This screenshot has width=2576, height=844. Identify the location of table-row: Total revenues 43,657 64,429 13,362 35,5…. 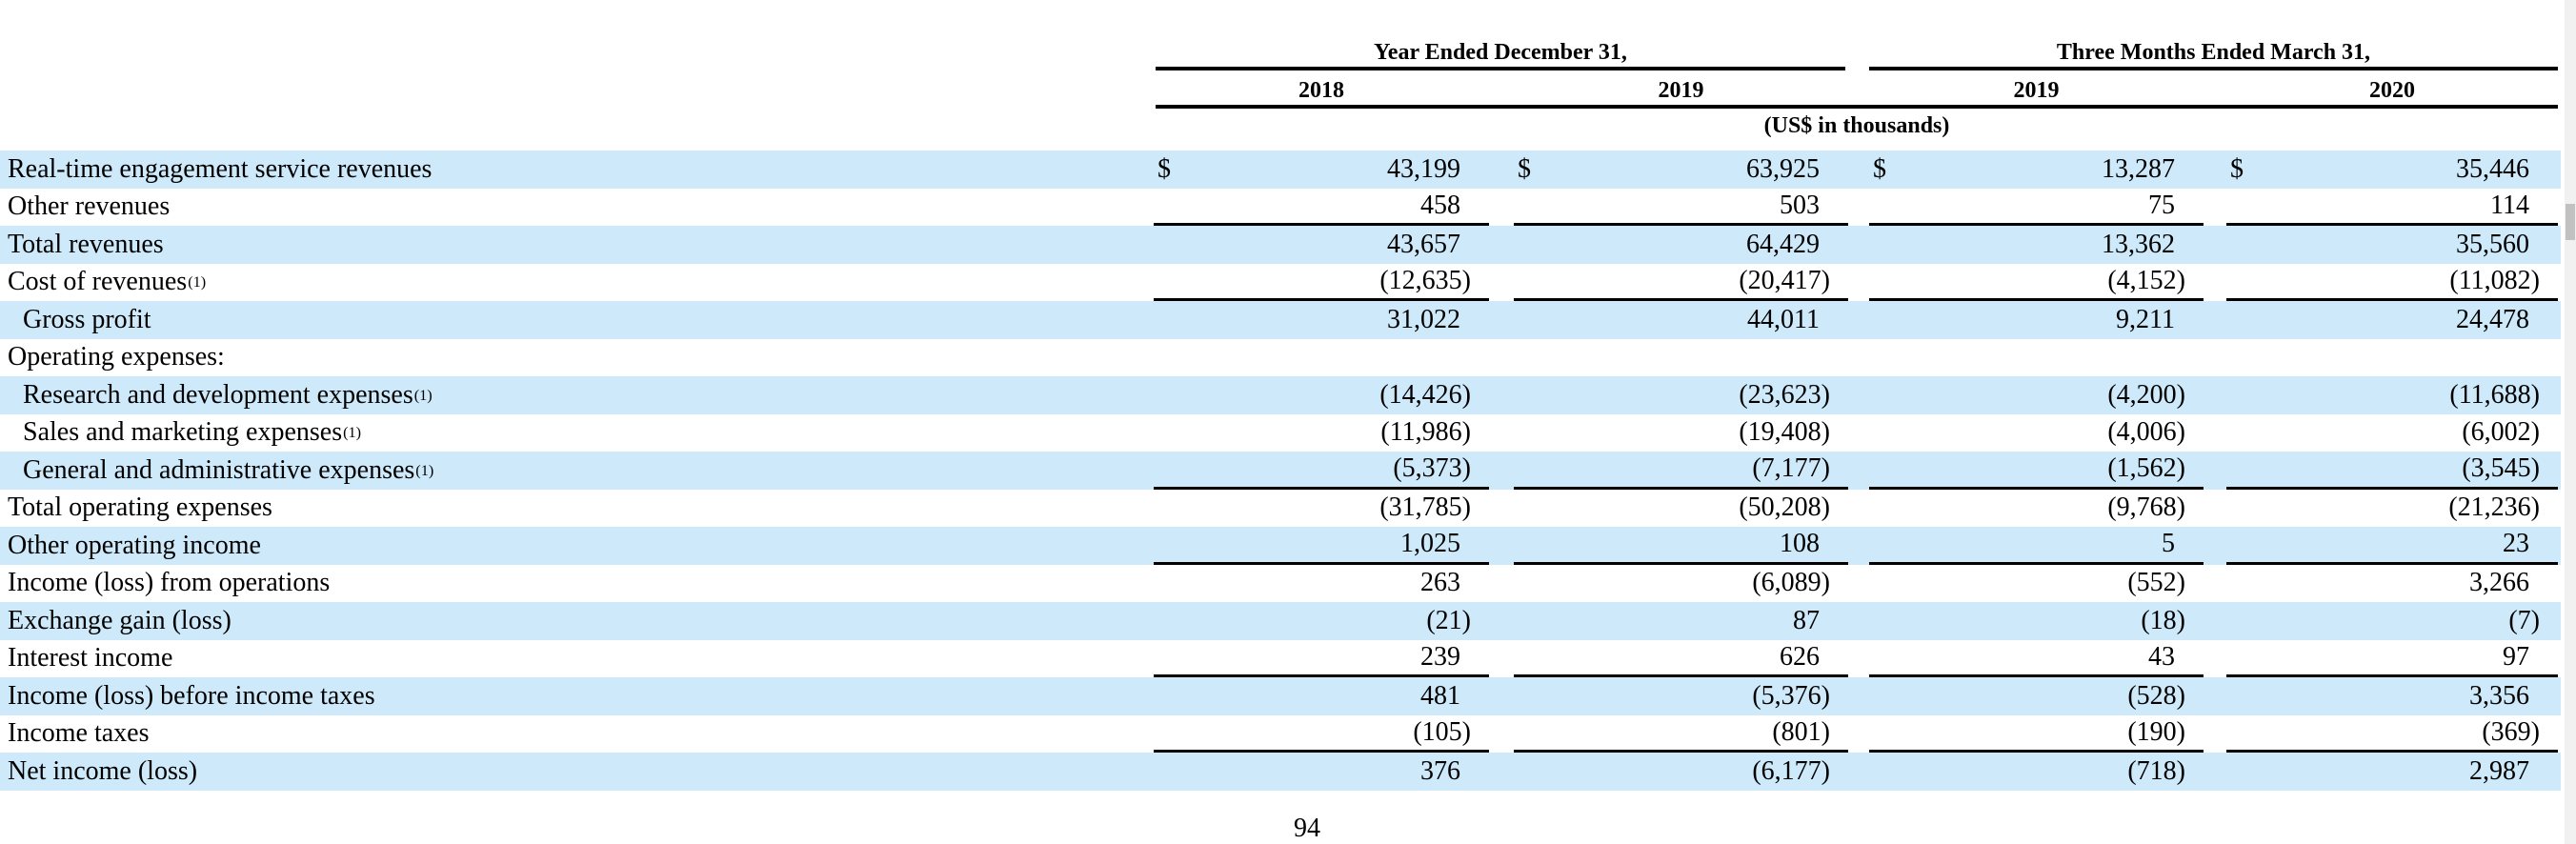
(1281, 245).